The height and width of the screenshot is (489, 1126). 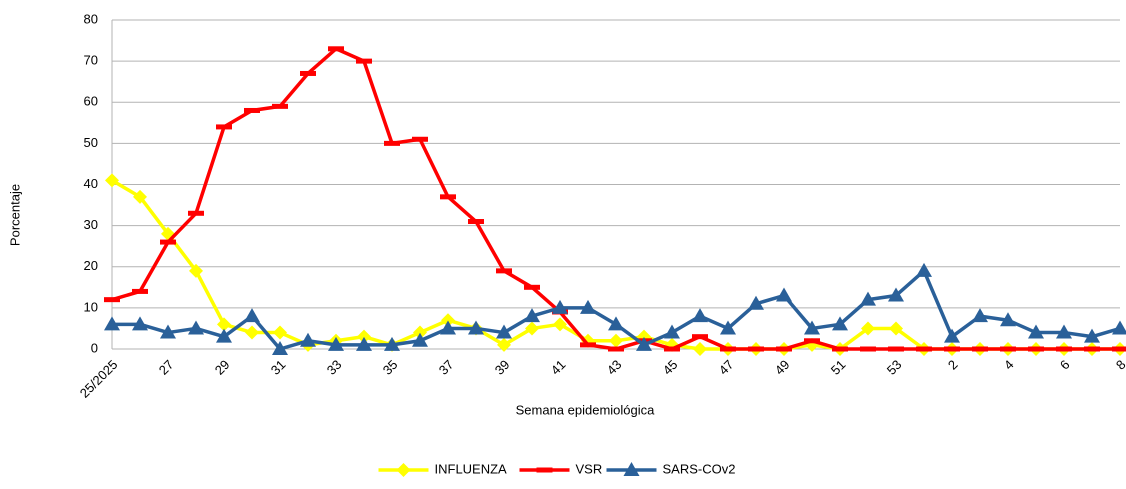 I want to click on x-tick-label: 31, so click(x=278, y=367).